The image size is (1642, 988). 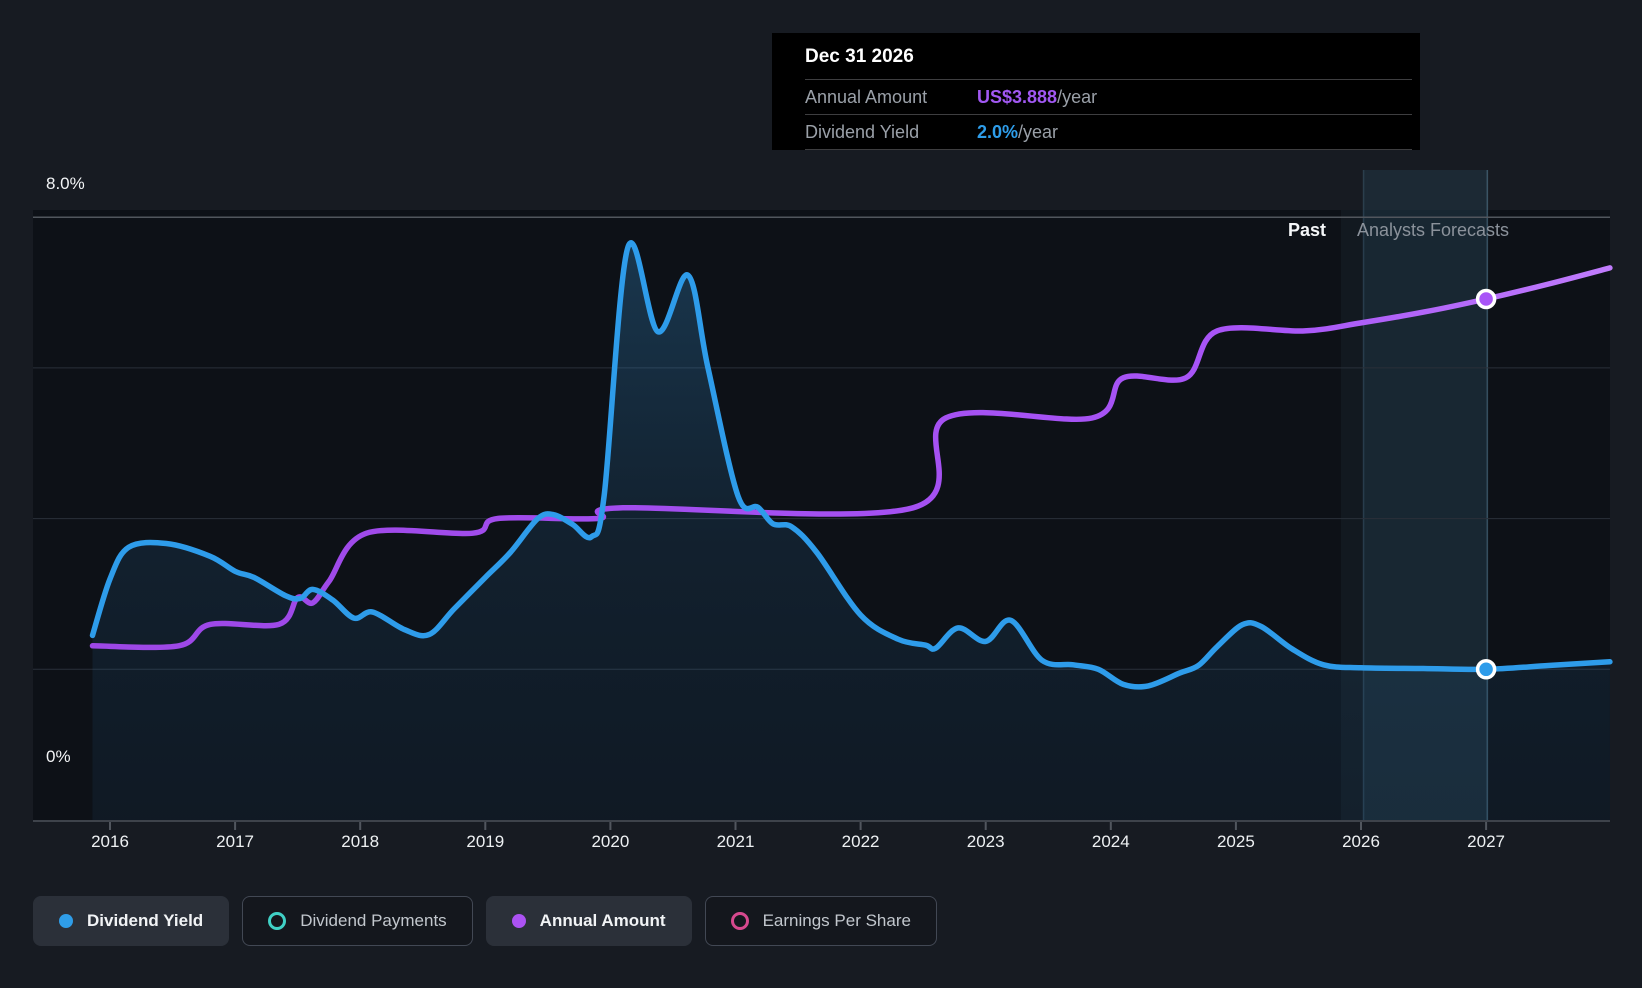 What do you see at coordinates (235, 841) in the screenshot?
I see `x-tick-label-2017: 2017` at bounding box center [235, 841].